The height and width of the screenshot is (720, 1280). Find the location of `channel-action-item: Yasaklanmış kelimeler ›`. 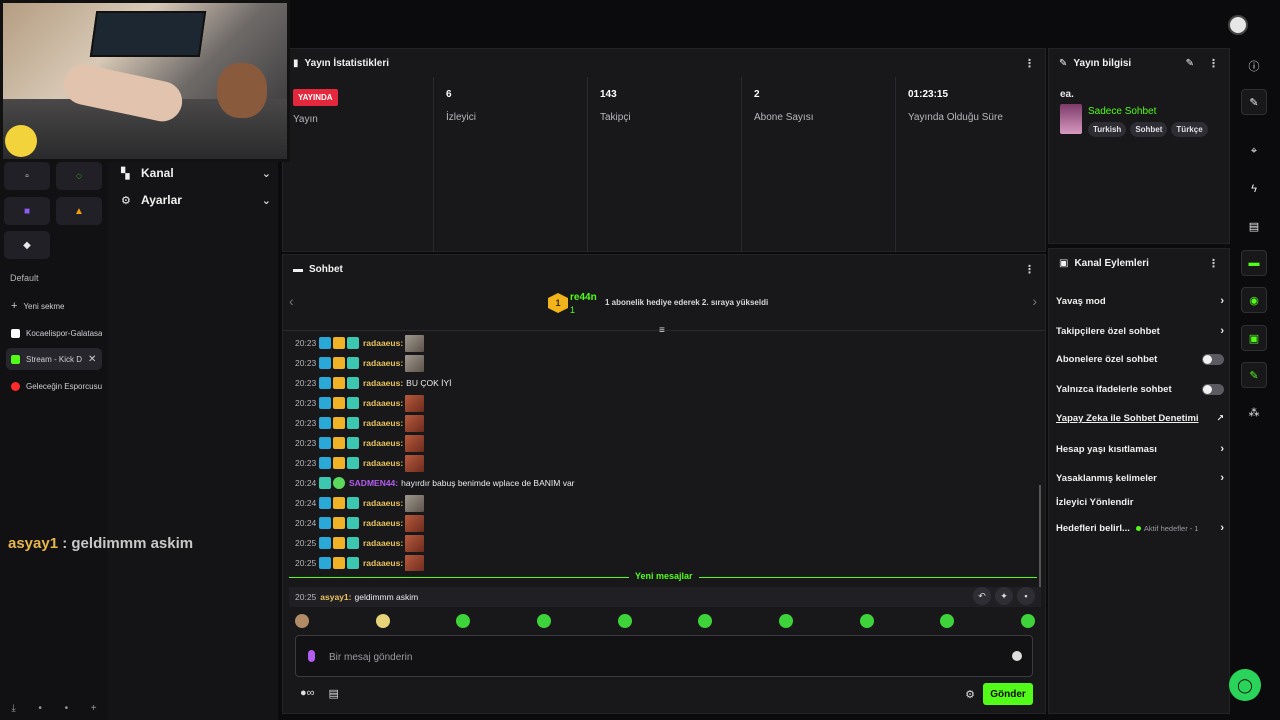

channel-action-item: Yasaklanmış kelimeler › is located at coordinates (1140, 478).